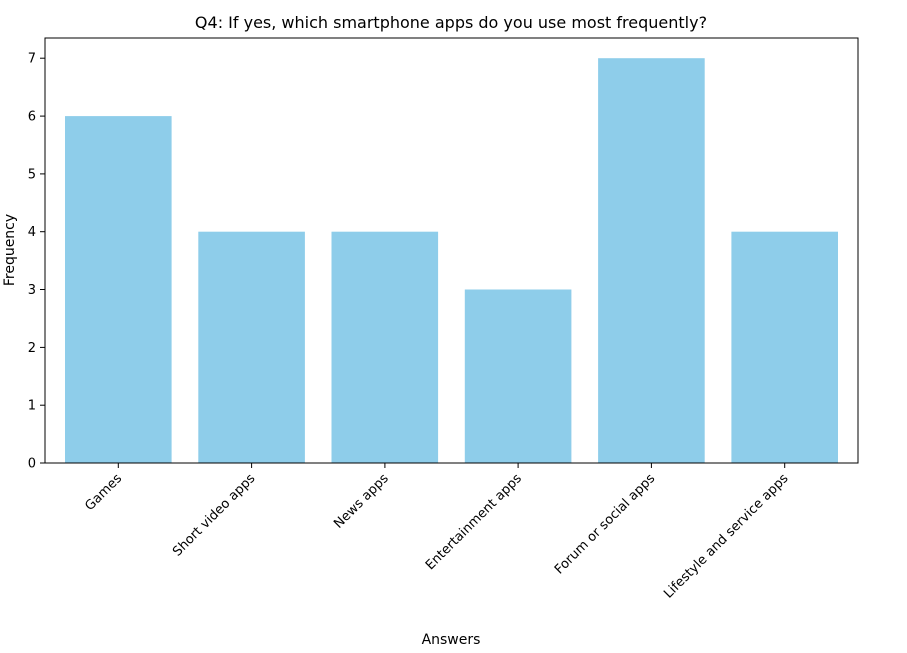 Image resolution: width=907 pixels, height=653 pixels. Describe the element at coordinates (214, 515) in the screenshot. I see `x-tick-label: Short video apps` at that location.